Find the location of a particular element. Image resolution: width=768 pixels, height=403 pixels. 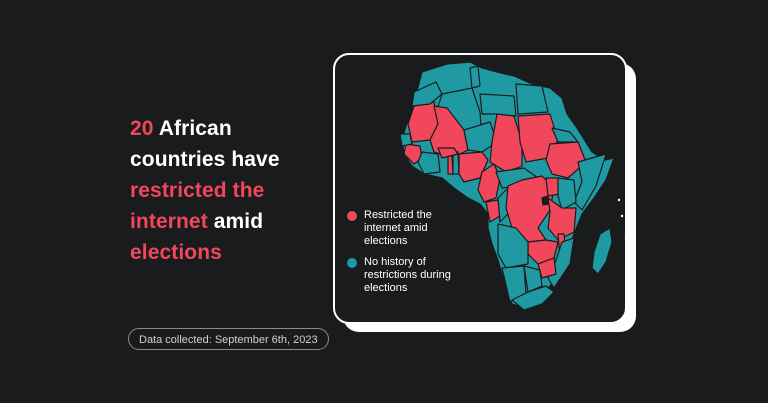

legend-label-restricted: Restricted the internet amid elections is located at coordinates (398, 228).